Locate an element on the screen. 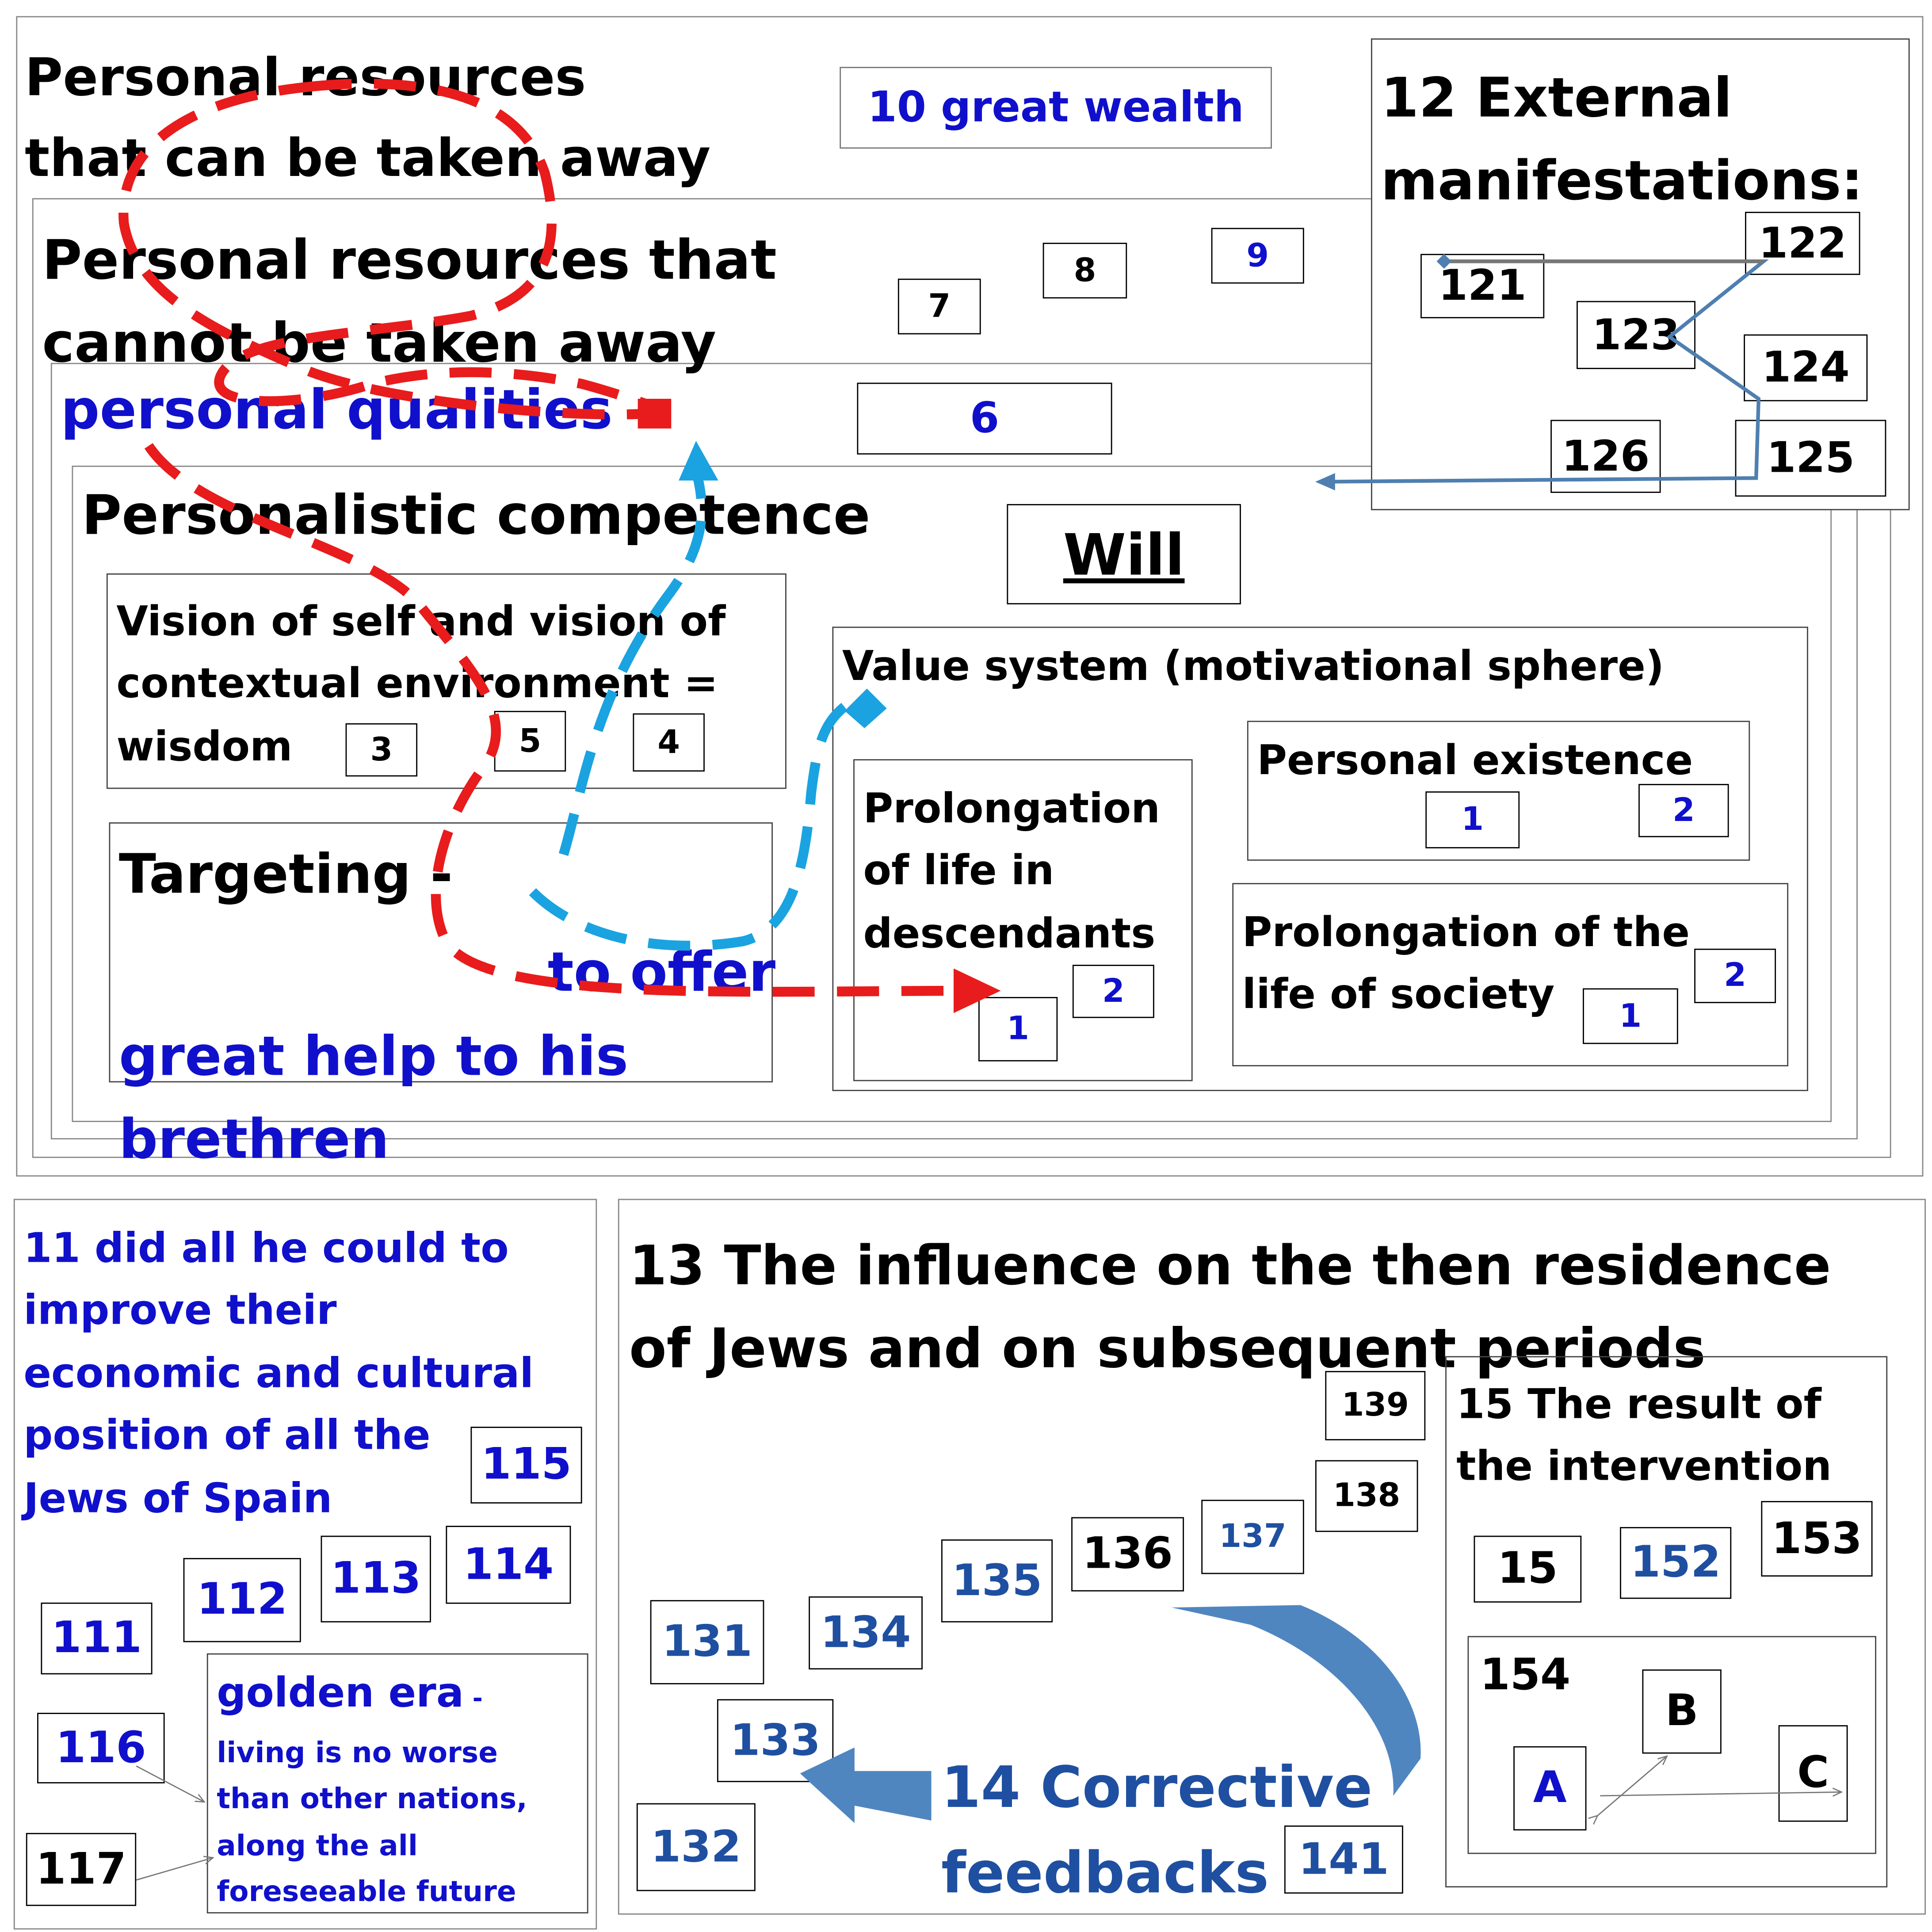 This screenshot has height=1932, width=1932. external-title: 12 External manifestations: is located at coordinates (1622, 140).